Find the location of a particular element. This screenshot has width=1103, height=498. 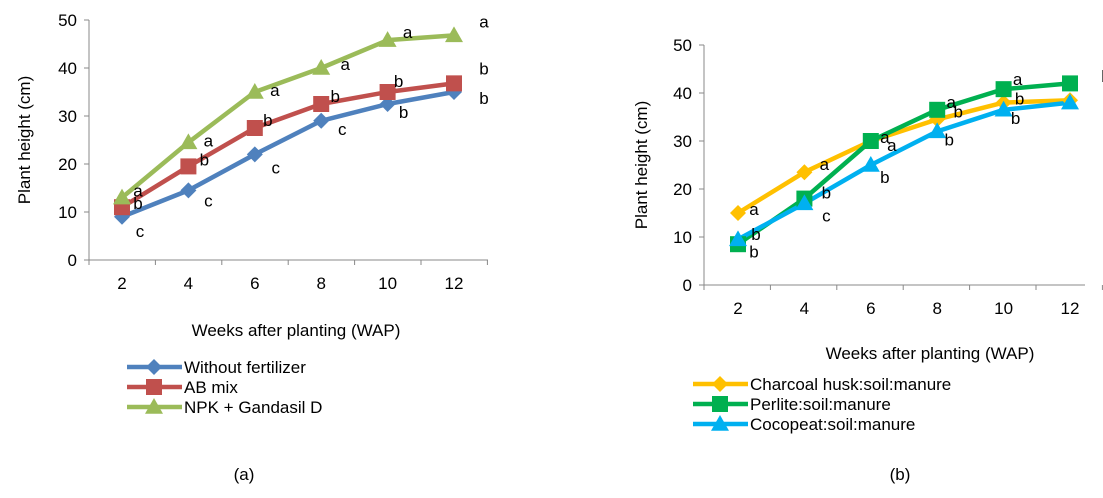

y-axis-title-b: Plant height (cm) is located at coordinates (641, 165).